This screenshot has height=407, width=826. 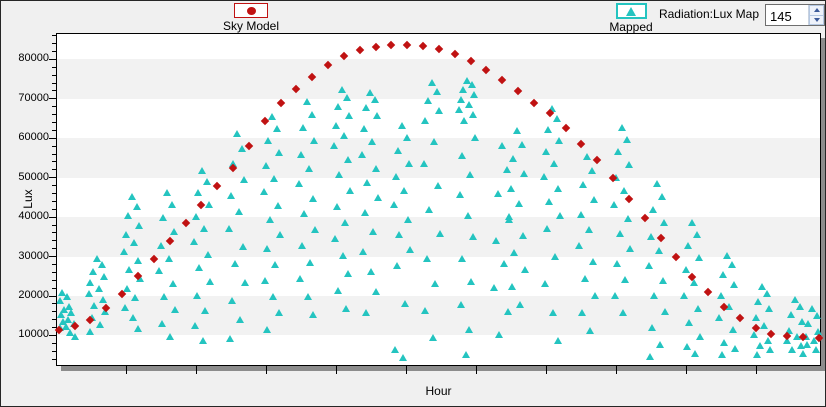 I want to click on sky-model-legend: Sky Model, so click(x=251, y=18).